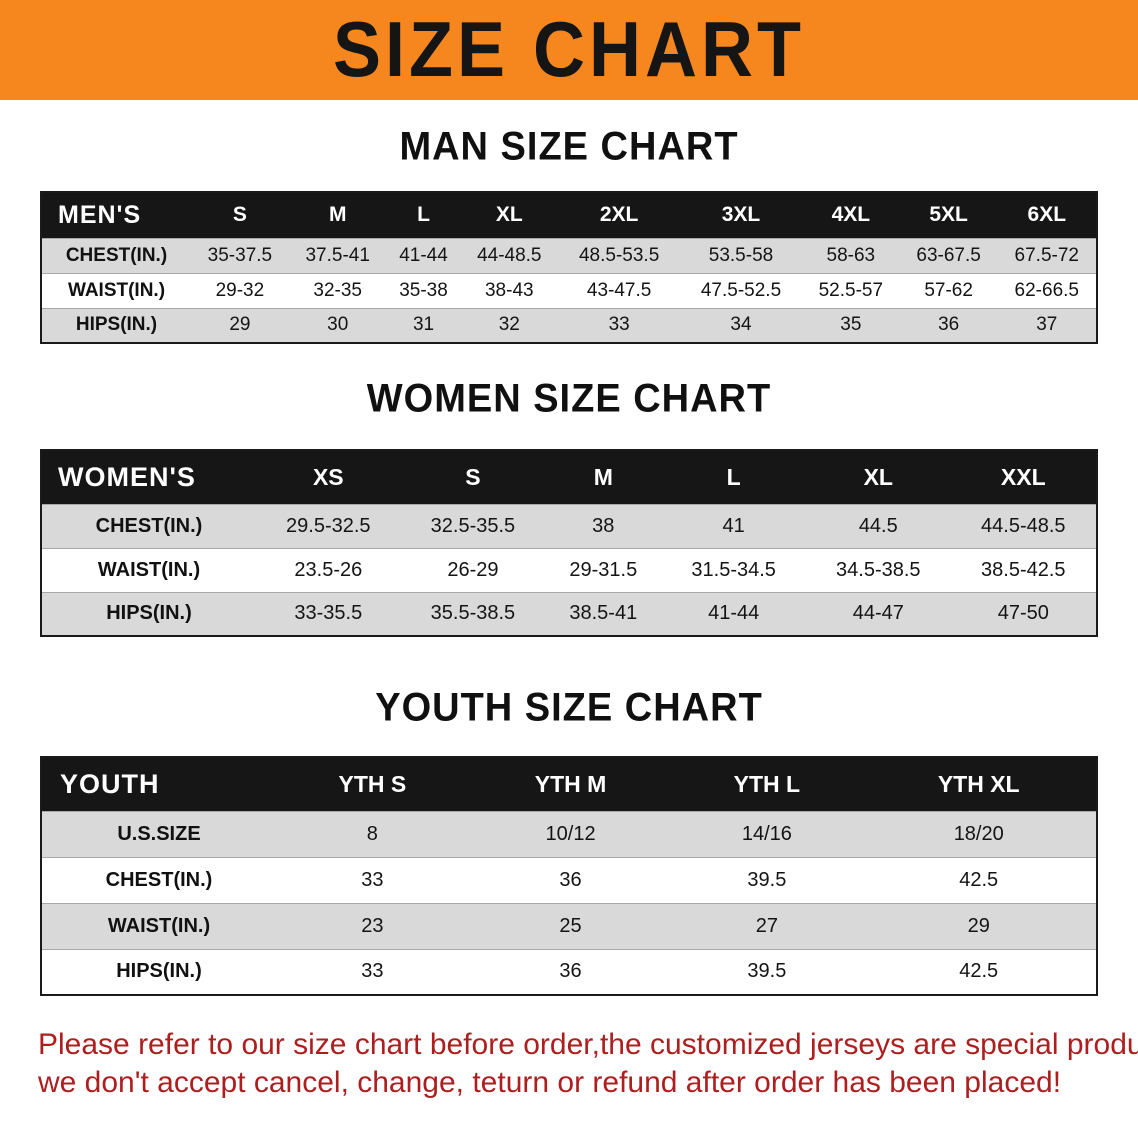 This screenshot has width=1138, height=1132. Describe the element at coordinates (948, 215) in the screenshot. I see `size-column-header: 5XL` at that location.